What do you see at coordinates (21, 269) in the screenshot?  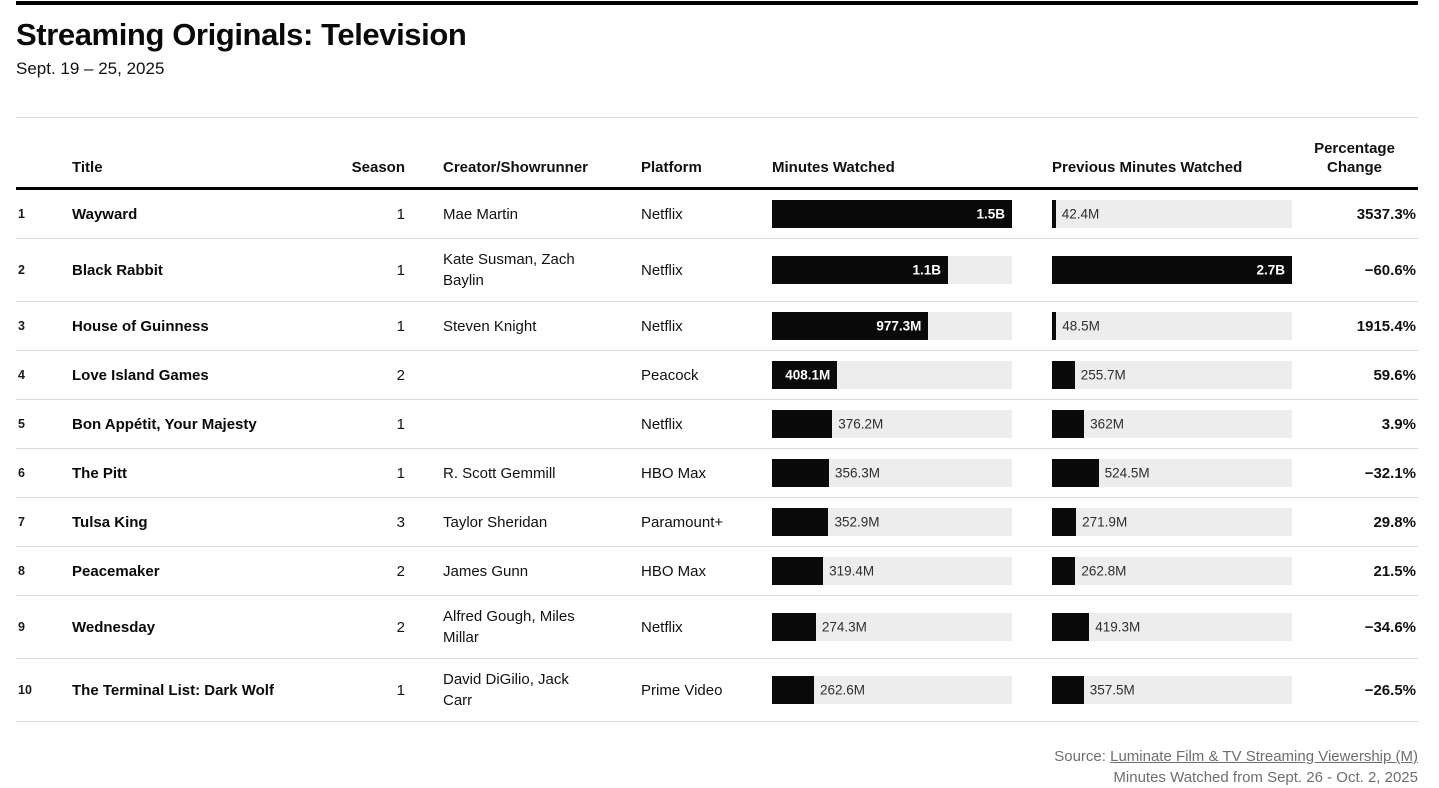 I see `rank-cell: 2` at bounding box center [21, 269].